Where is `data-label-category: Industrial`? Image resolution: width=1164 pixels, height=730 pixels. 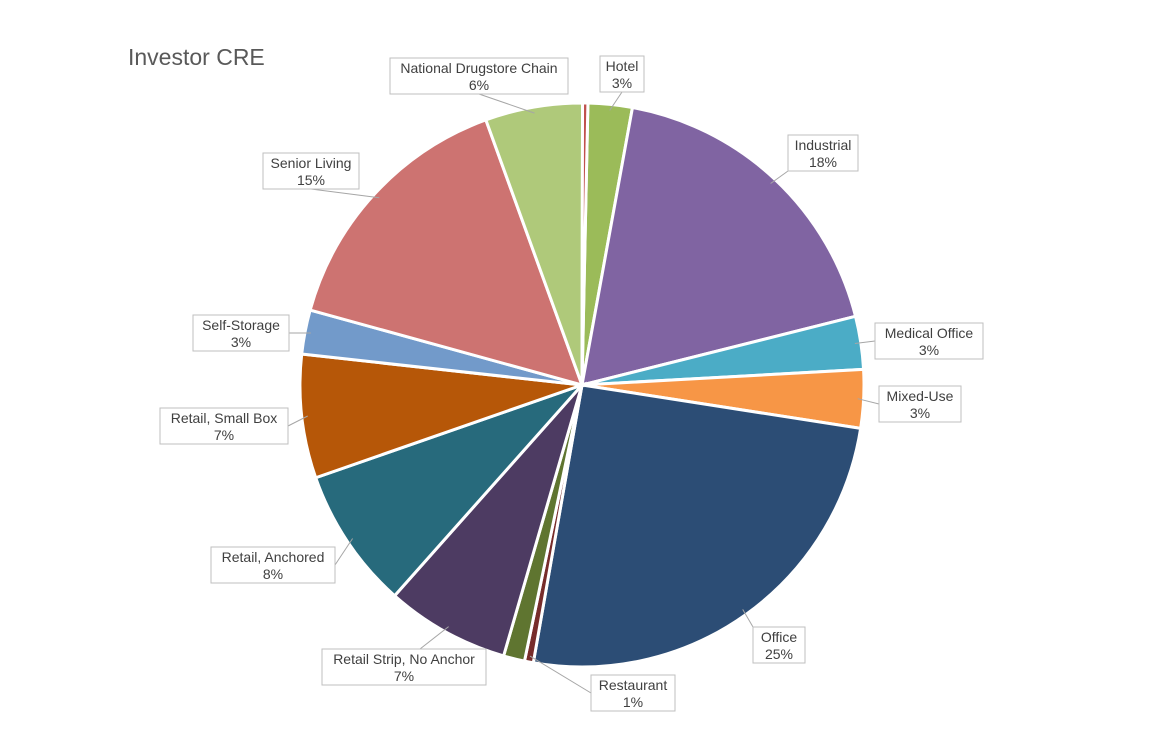
data-label-category: Industrial is located at coordinates (823, 145).